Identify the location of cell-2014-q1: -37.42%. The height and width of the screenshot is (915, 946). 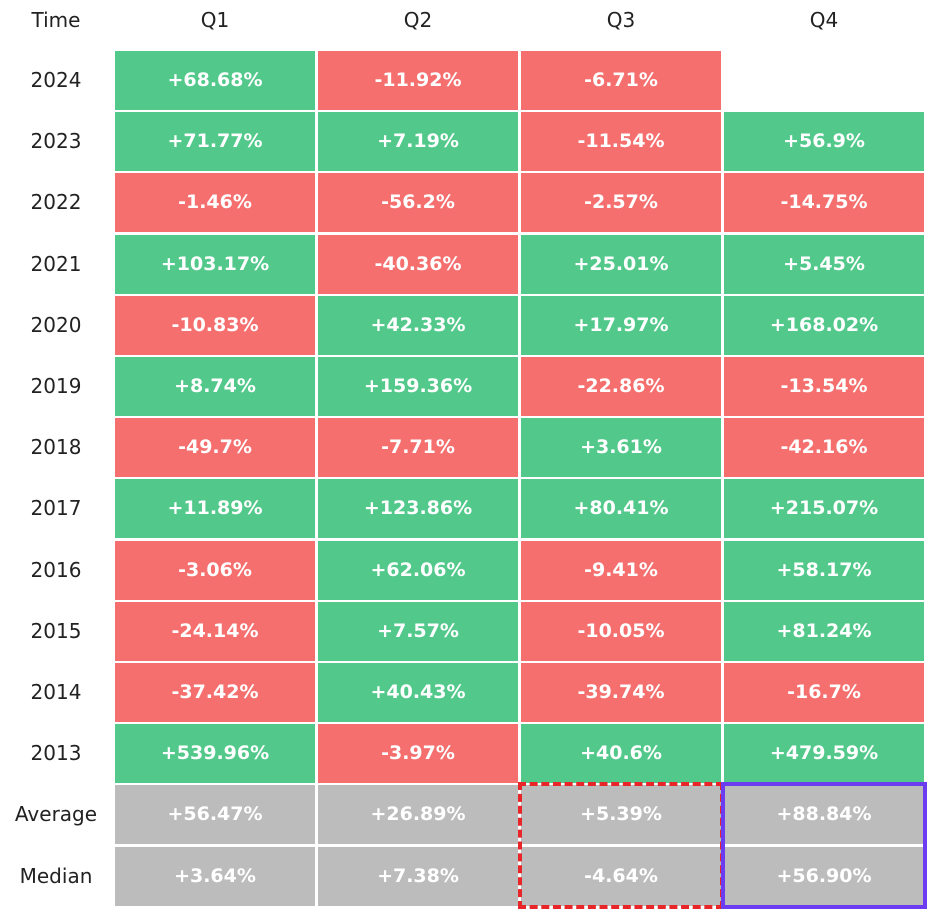
(215, 692).